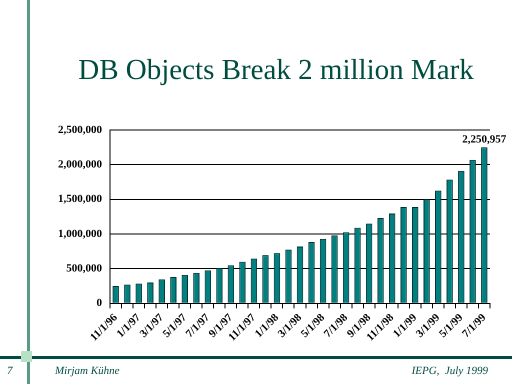 The width and height of the screenshot is (512, 384). I want to click on data-label: 2,250,957, so click(484, 140).